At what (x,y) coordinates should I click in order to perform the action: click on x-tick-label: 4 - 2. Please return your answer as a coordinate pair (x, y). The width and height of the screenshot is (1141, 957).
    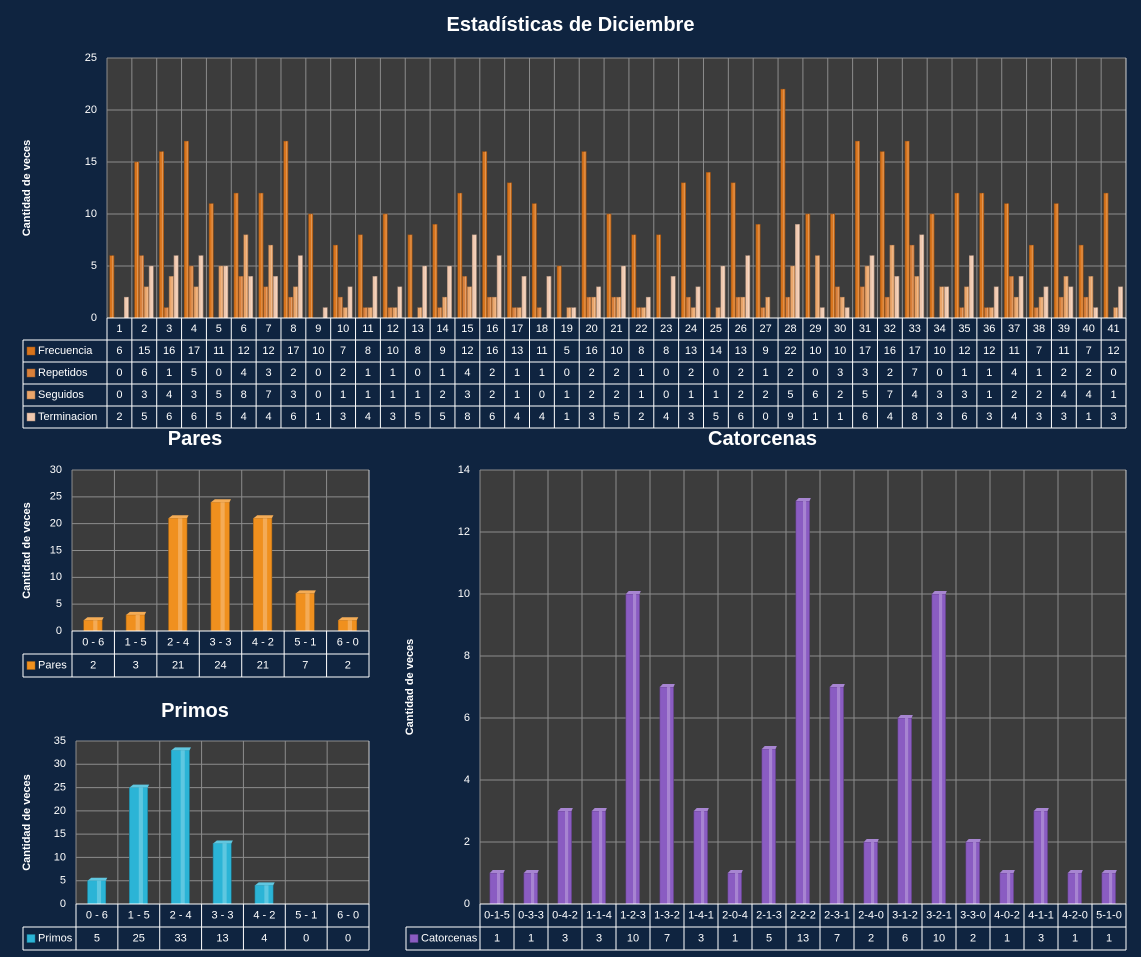
    Looking at the image, I should click on (264, 915).